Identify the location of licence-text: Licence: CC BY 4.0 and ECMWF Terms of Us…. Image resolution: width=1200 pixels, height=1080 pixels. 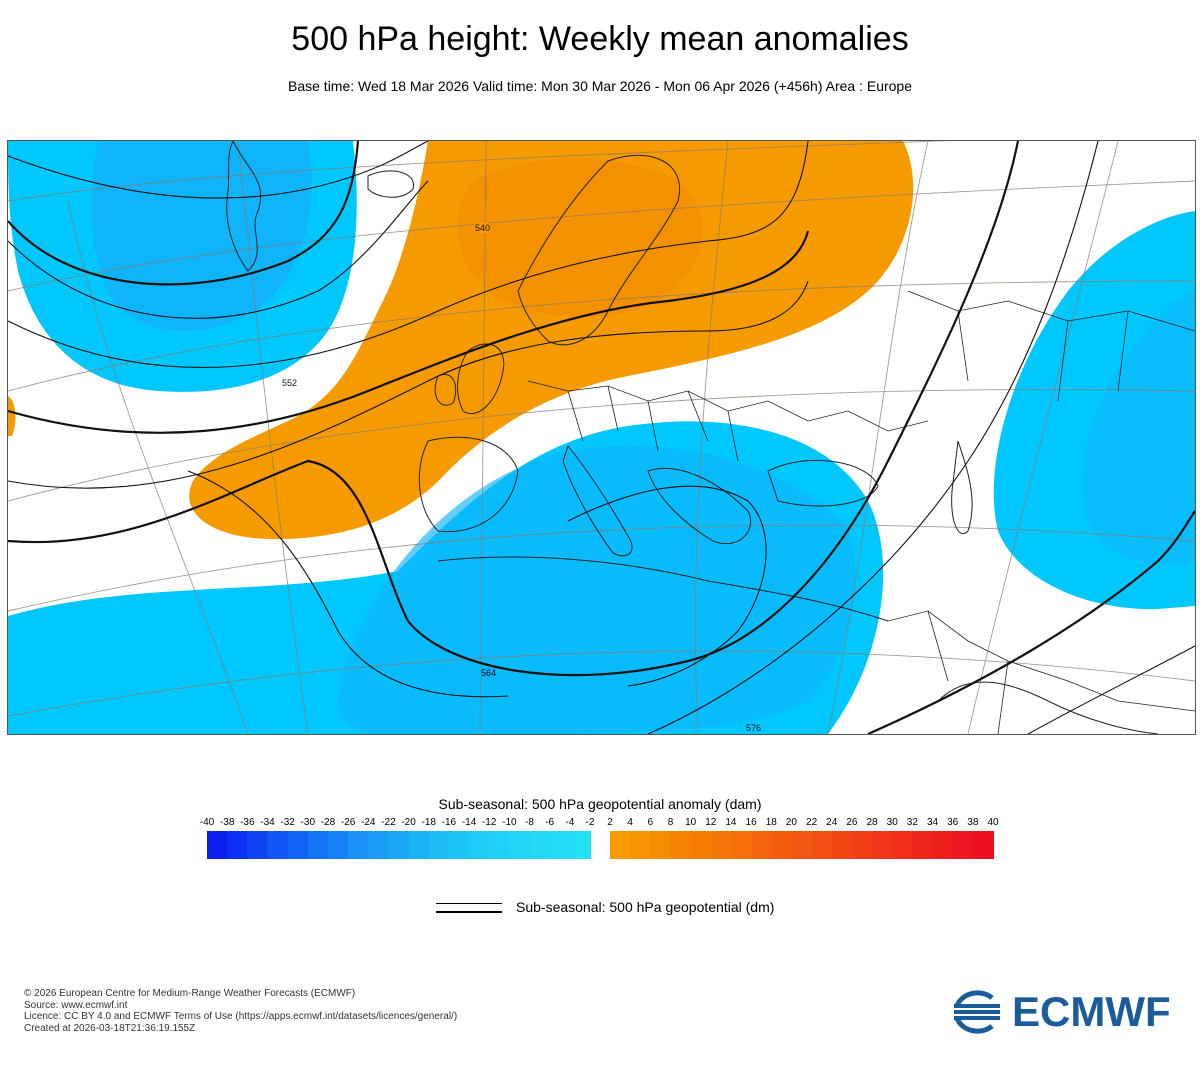
(241, 1016).